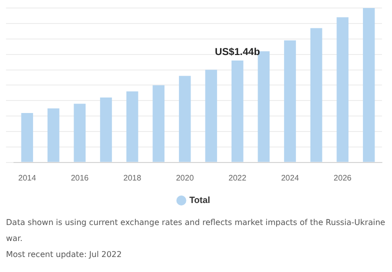 This screenshot has width=392, height=272. What do you see at coordinates (185, 177) in the screenshot?
I see `x-tick-label: 2020` at bounding box center [185, 177].